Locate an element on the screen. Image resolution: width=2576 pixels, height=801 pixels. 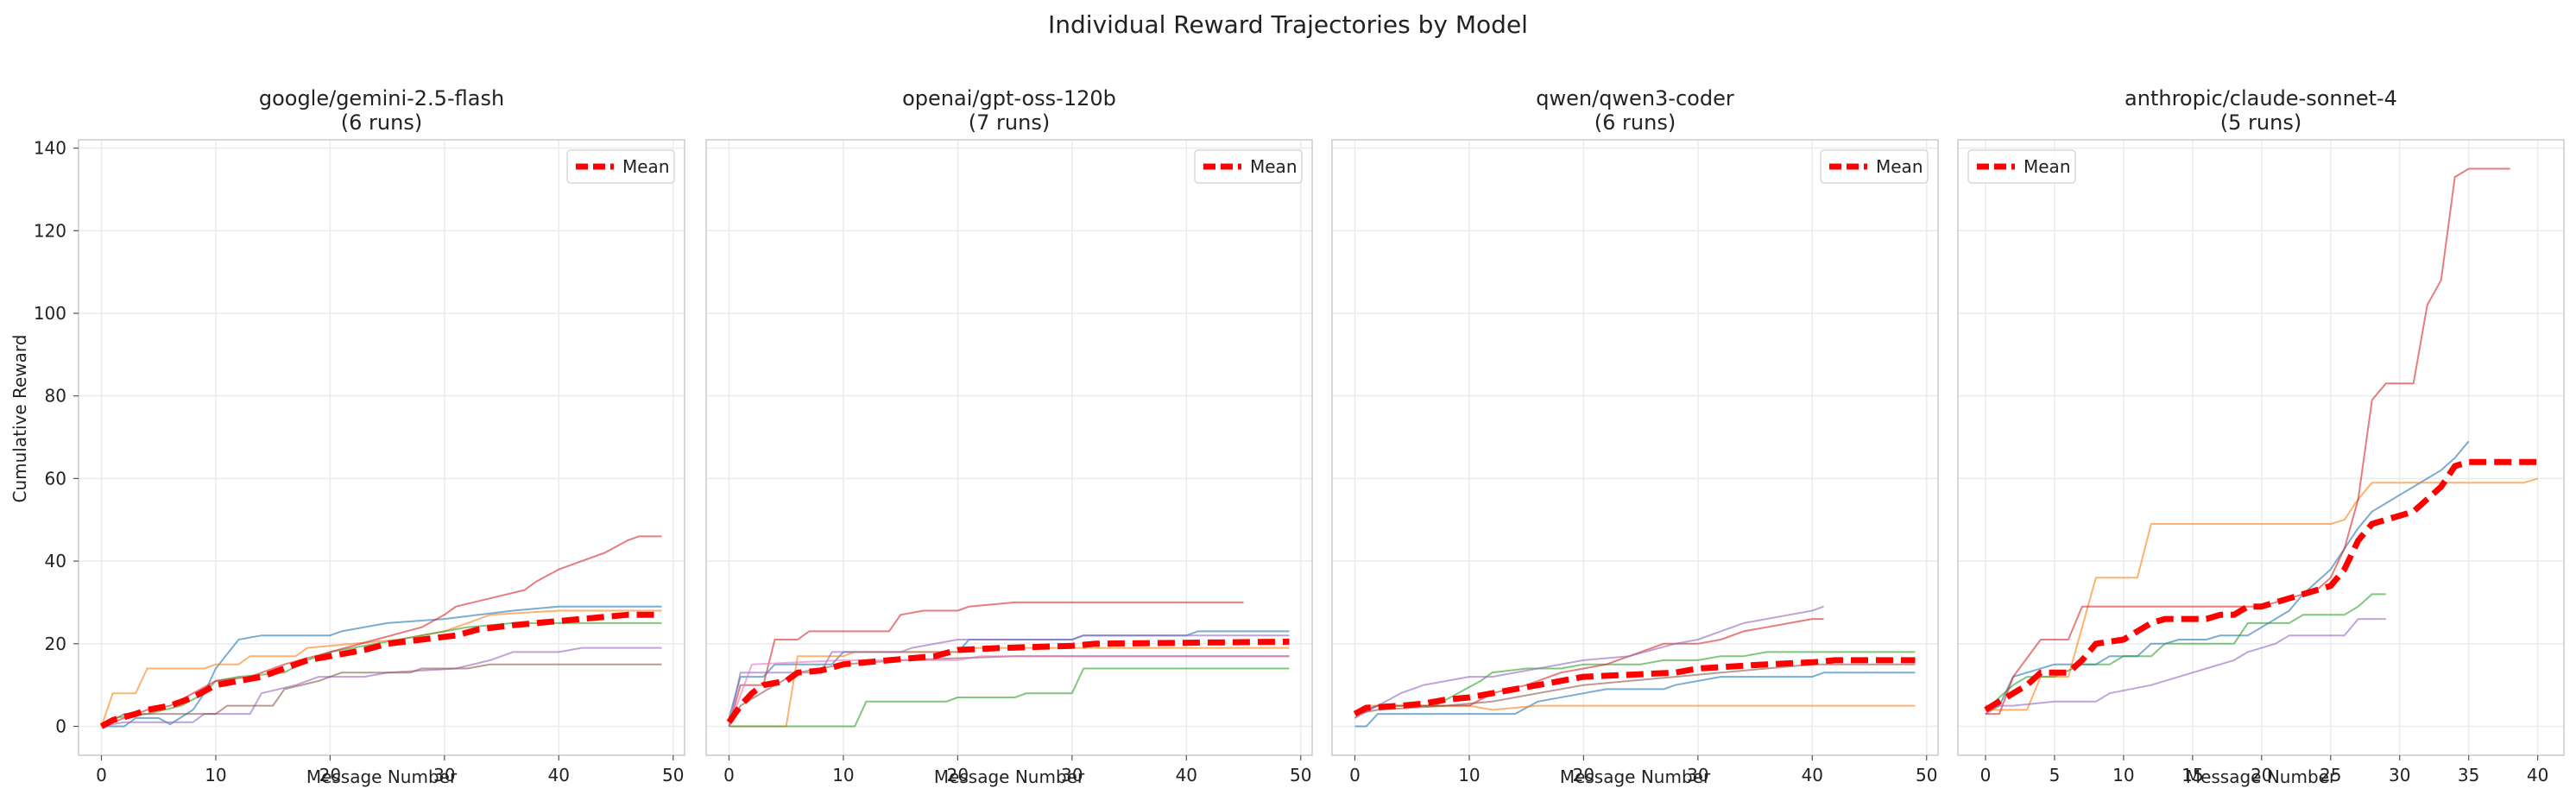
panel-subtitle: (7 runs) is located at coordinates (1009, 122).